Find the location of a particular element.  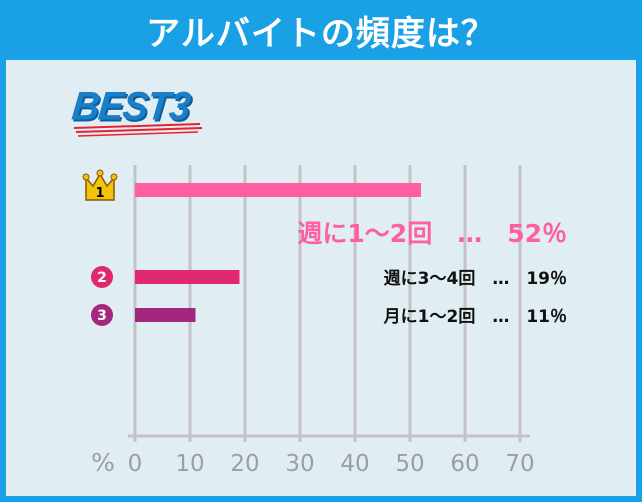

rank-3-badge: 3 is located at coordinates (102, 315).